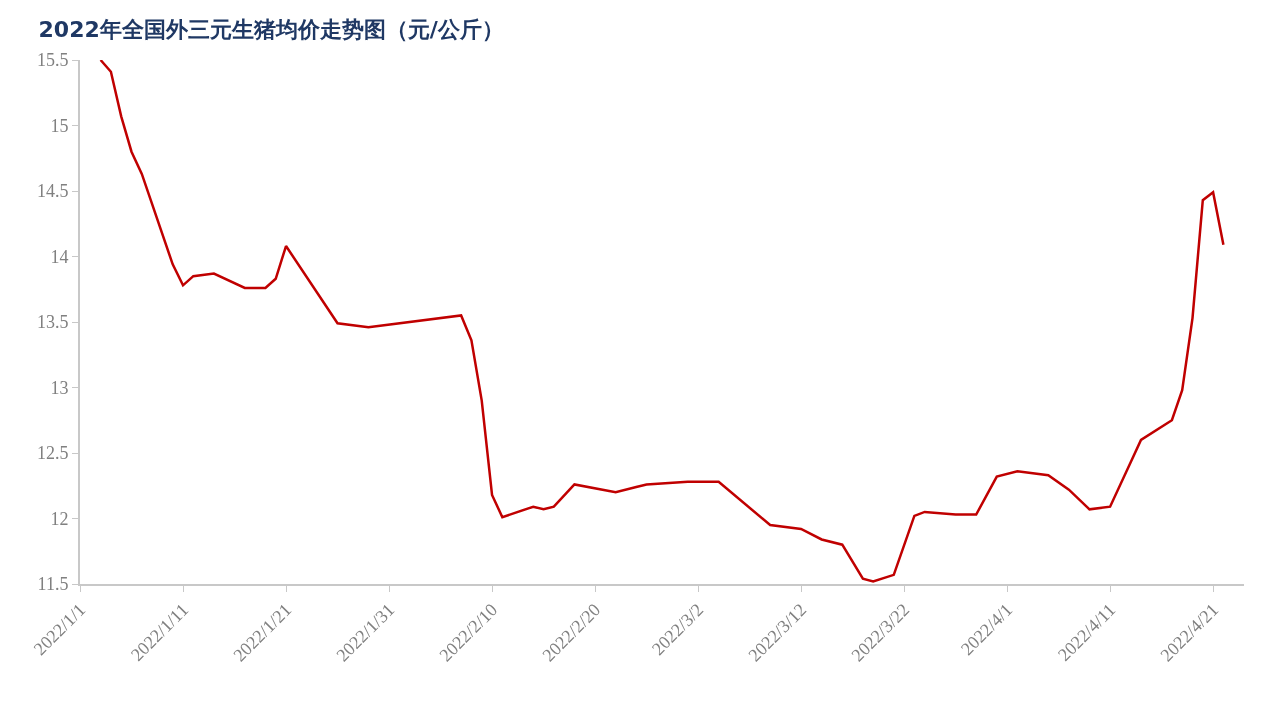 Image resolution: width=1284 pixels, height=704 pixels. What do you see at coordinates (52, 453) in the screenshot?
I see `y-tick-label: 12.5` at bounding box center [52, 453].